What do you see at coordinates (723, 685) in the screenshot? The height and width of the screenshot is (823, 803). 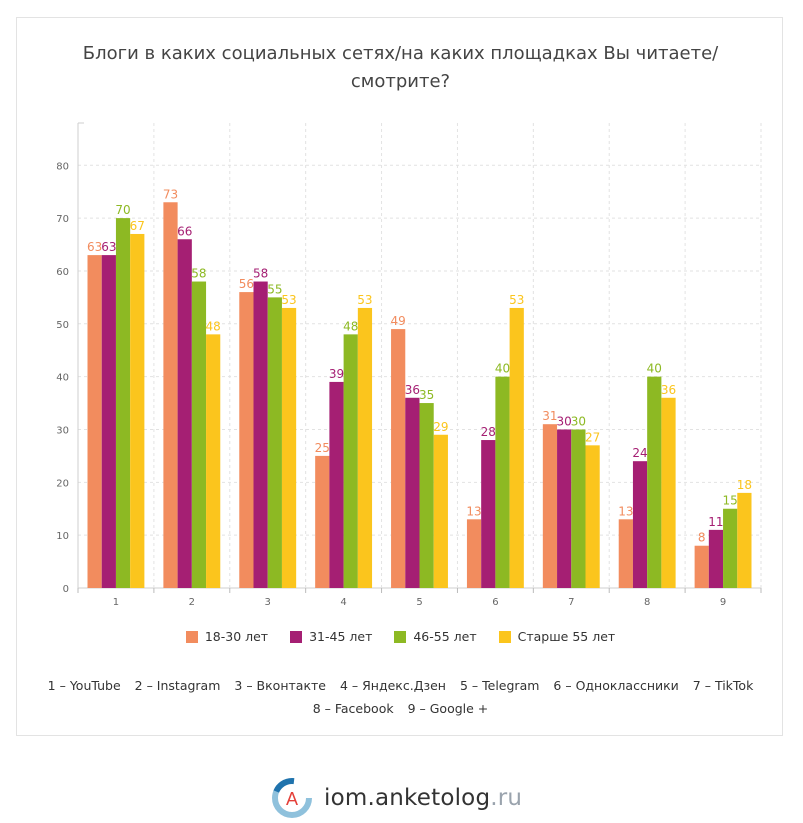 I see `category-note: 7 – TikTok` at bounding box center [723, 685].